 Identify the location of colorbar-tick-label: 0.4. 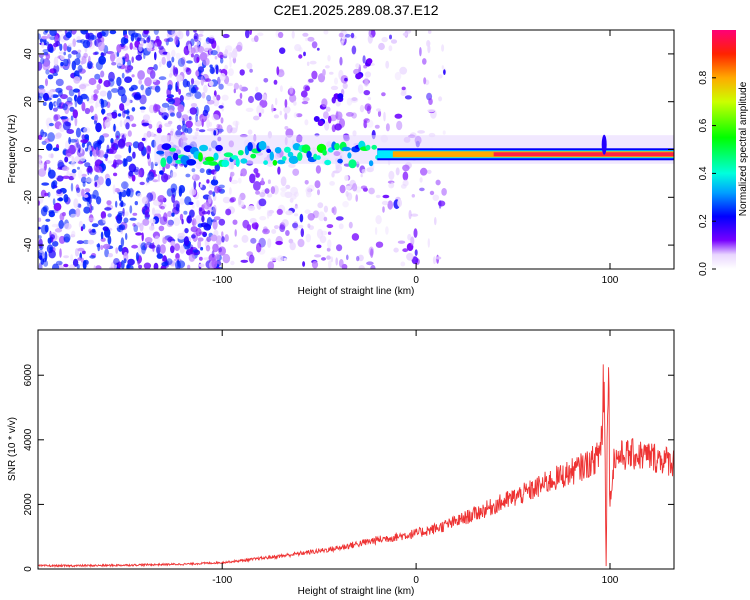
(703, 173).